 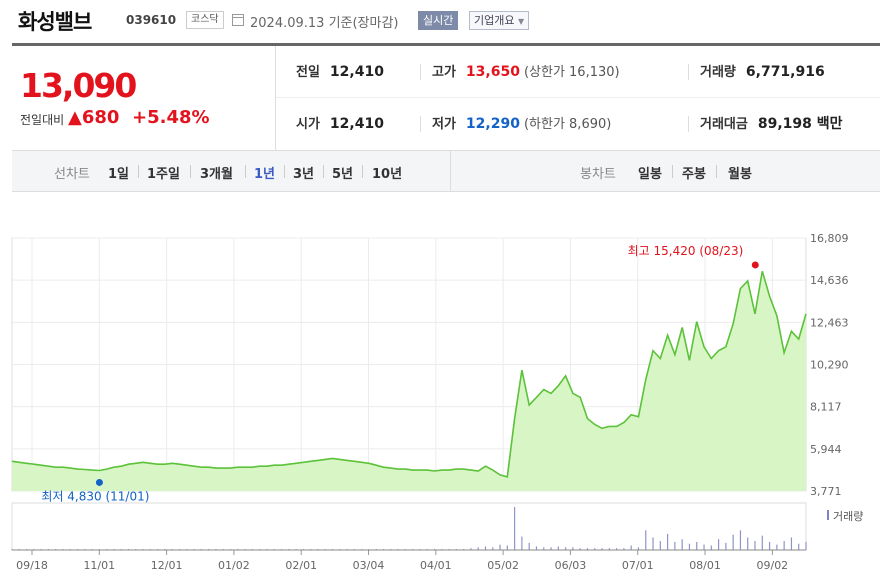 I want to click on tab-3month: 3개월, so click(x=216, y=174).